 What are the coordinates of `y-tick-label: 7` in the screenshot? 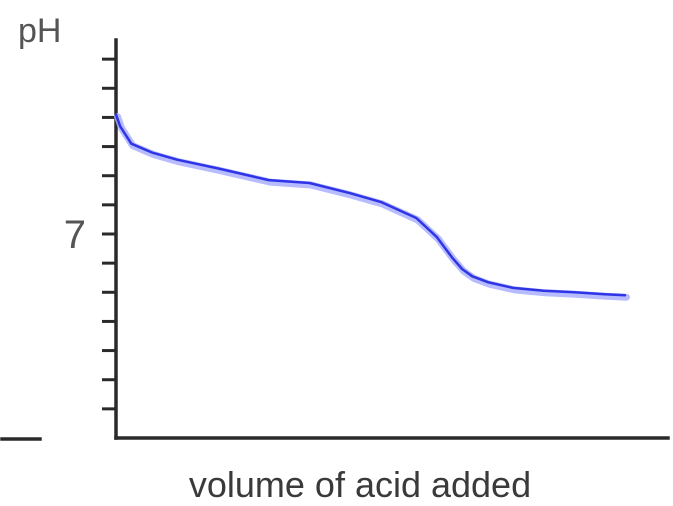 It's located at (75, 235).